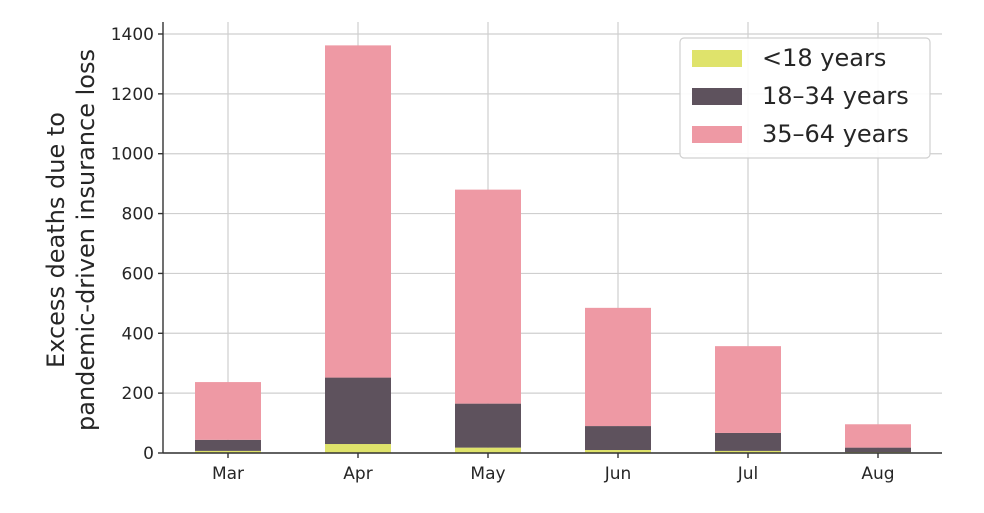  Describe the element at coordinates (137, 244) in the screenshot. I see `y-tick-labels: 0 200 400 600 800 1000 1200 1400` at that location.